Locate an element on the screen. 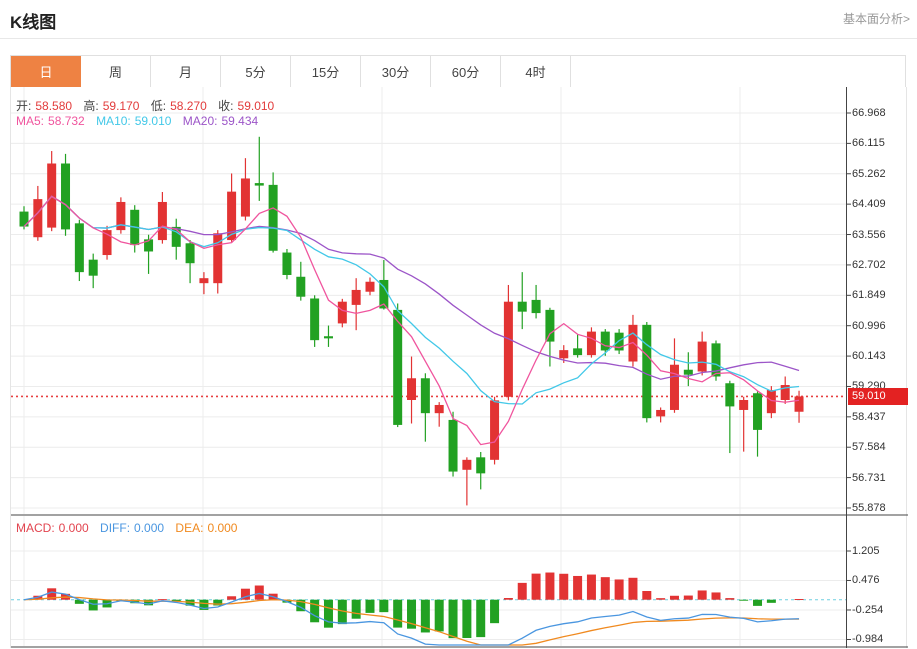  macd-tick--0.254: -0.254 is located at coordinates (868, 609).